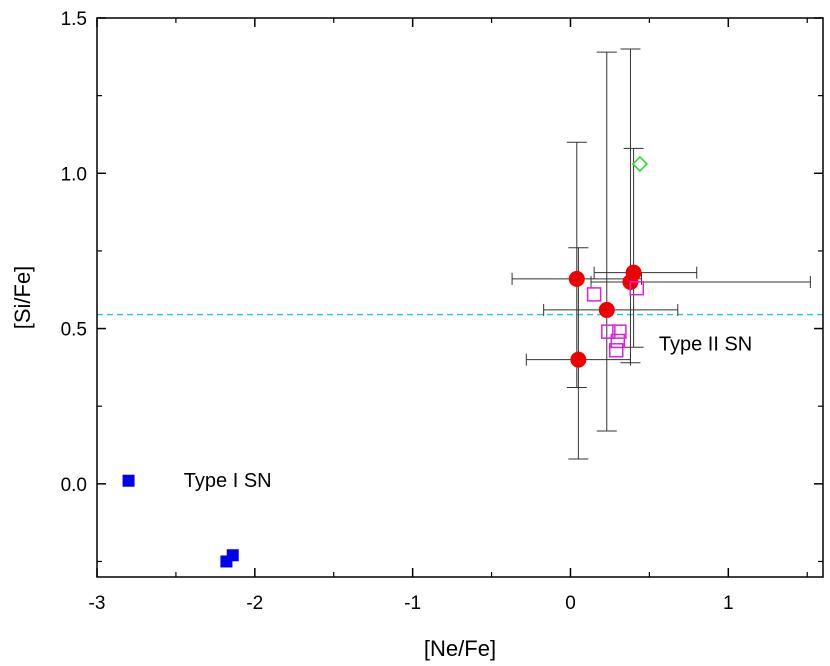 Image resolution: width=830 pixels, height=666 pixels. What do you see at coordinates (228, 481) in the screenshot?
I see `annotation-label: Type I SN` at bounding box center [228, 481].